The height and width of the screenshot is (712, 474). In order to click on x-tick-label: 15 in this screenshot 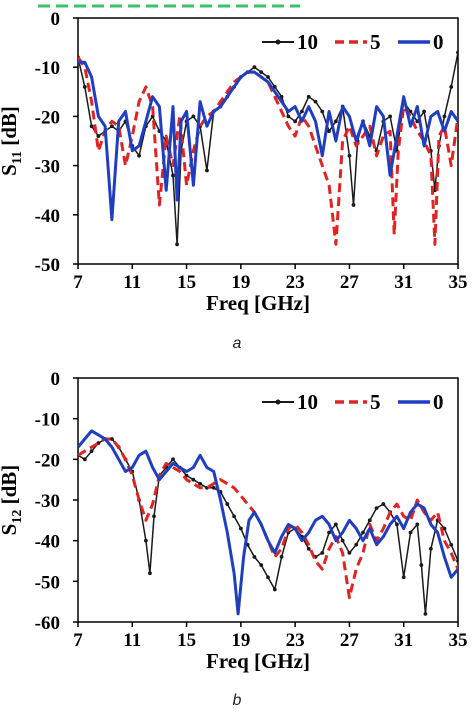, I will do `click(186, 282)`.